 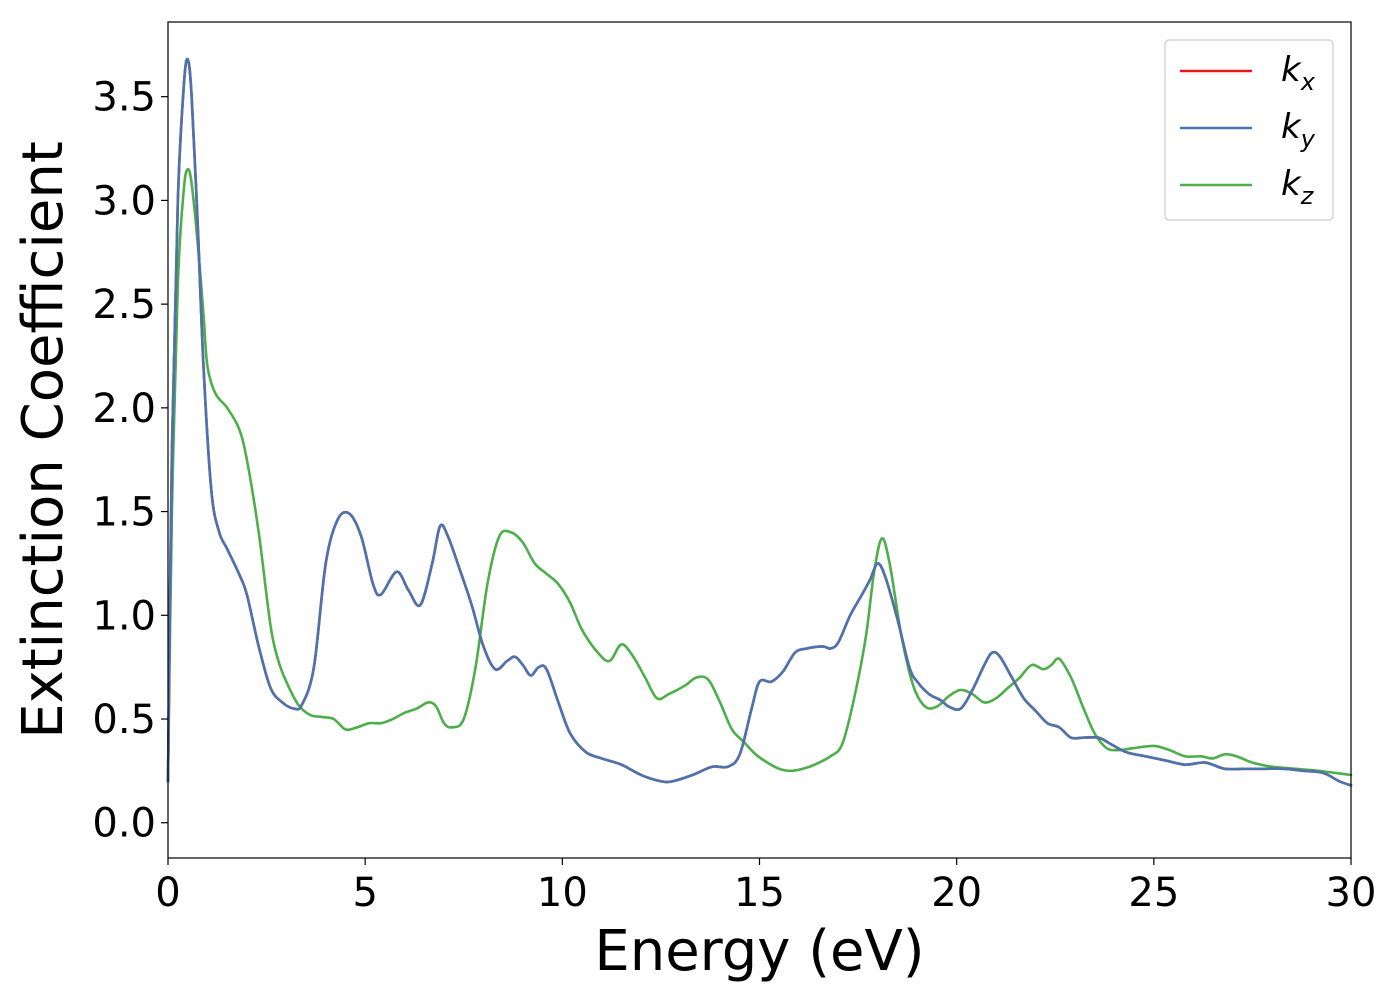 What do you see at coordinates (759, 893) in the screenshot?
I see `x-tick-label: 15` at bounding box center [759, 893].